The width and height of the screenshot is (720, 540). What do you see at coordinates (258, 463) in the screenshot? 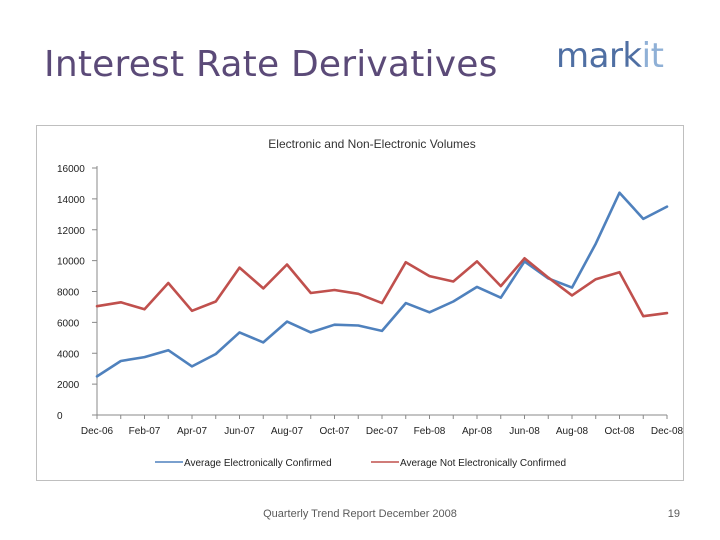
I see `legend-label: Average Electronically Confirmed` at bounding box center [258, 463].